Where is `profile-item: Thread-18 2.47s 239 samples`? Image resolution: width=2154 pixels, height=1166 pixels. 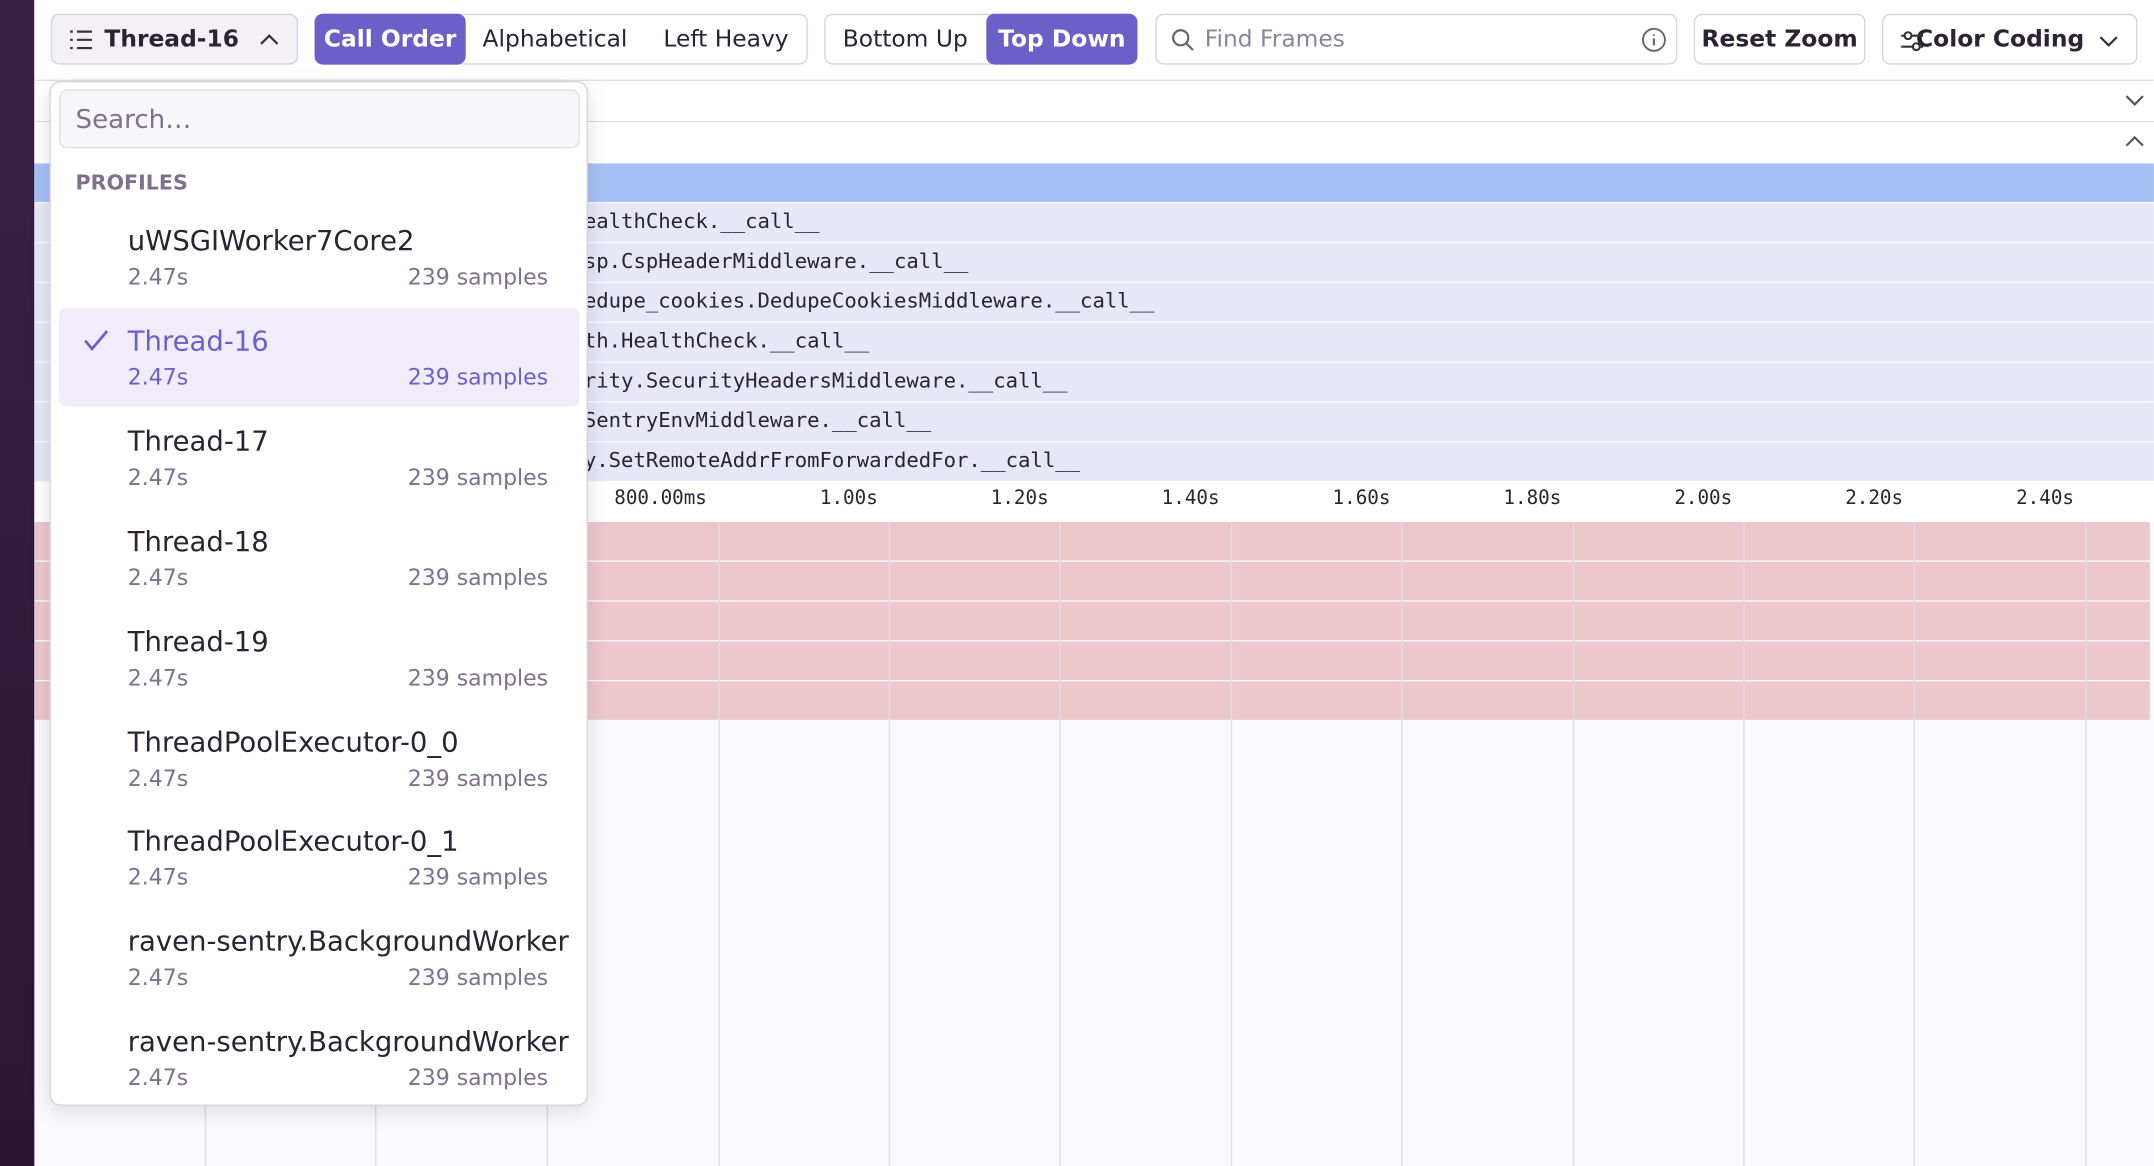 profile-item: Thread-18 2.47s 239 samples is located at coordinates (319, 557).